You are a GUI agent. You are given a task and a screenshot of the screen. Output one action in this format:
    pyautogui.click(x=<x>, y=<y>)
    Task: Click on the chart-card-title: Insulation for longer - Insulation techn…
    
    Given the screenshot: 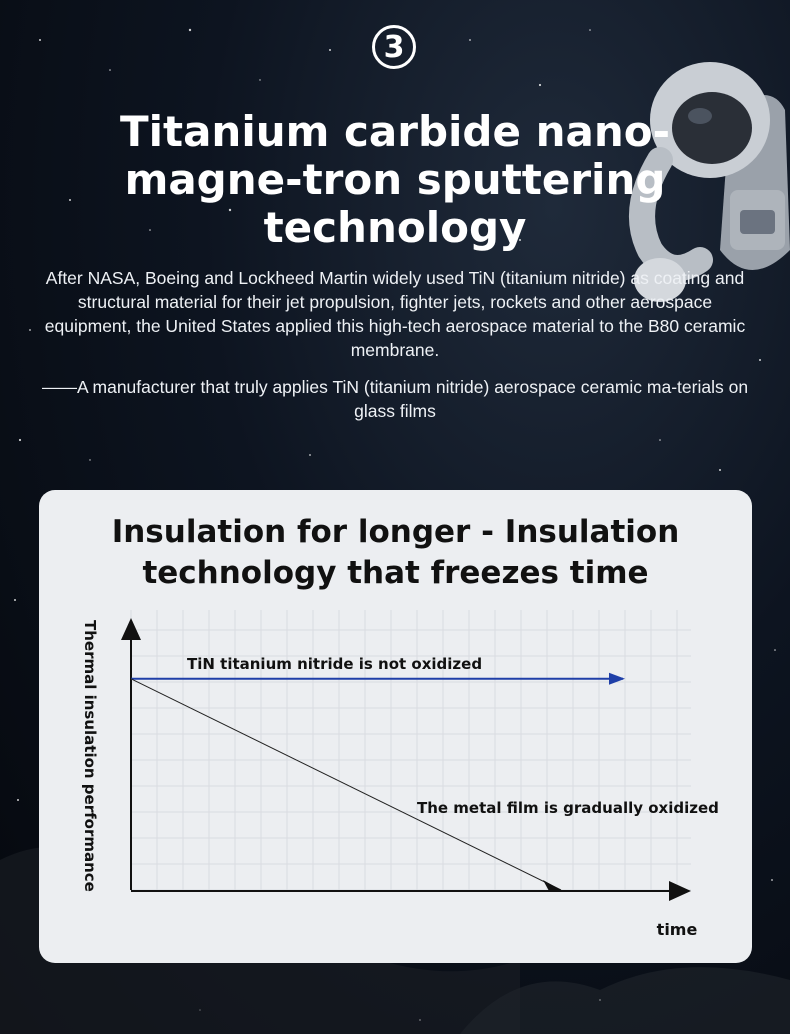 What is the action you would take?
    pyautogui.click(x=395, y=552)
    